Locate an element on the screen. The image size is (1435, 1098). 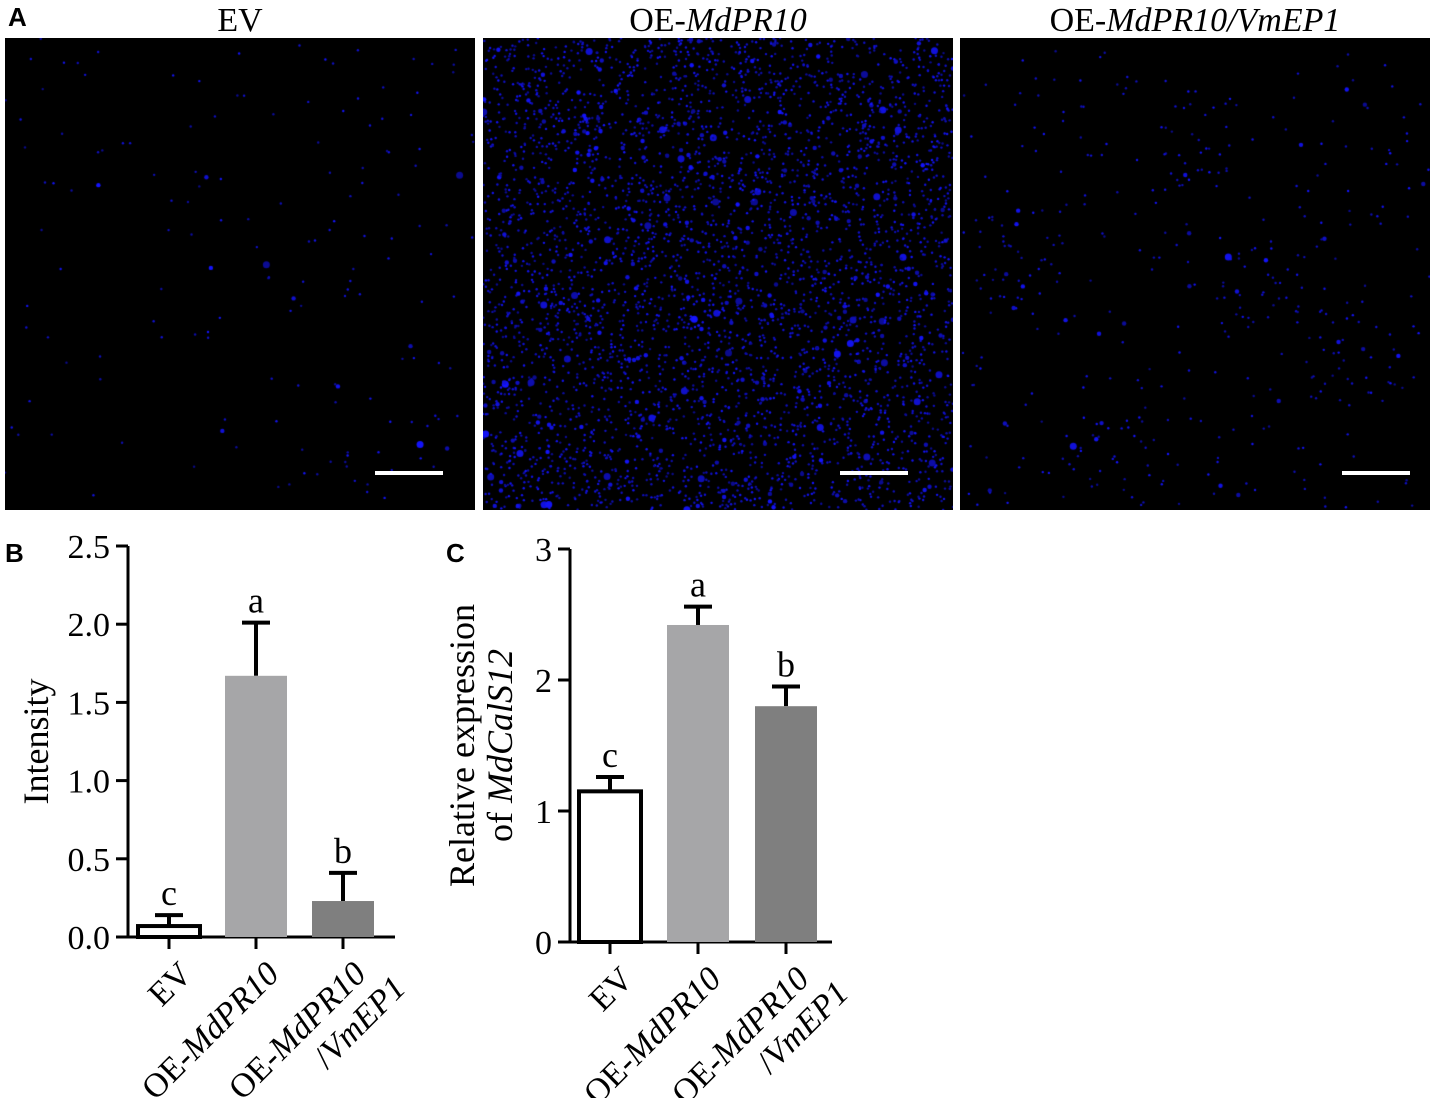
y-axis-label-italic: MdCalS12 is located at coordinates (500, 726).